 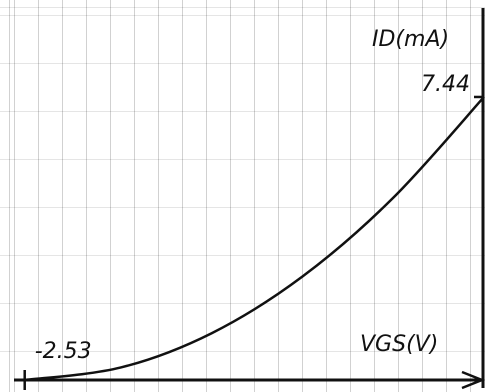 I want to click on x-arrow, so click(x=473, y=380).